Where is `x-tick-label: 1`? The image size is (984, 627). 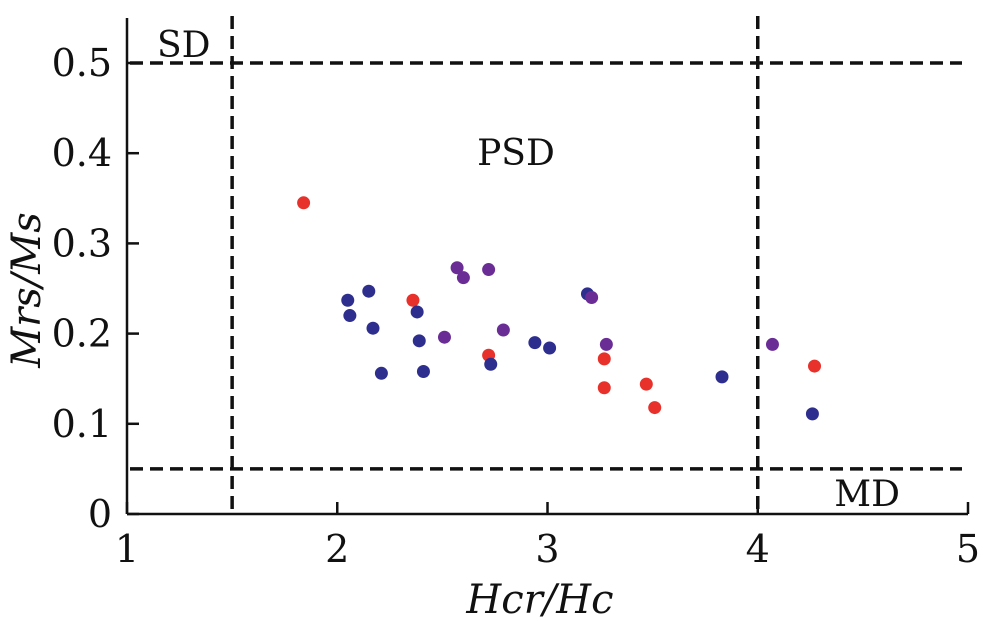 x-tick-label: 1 is located at coordinates (127, 549).